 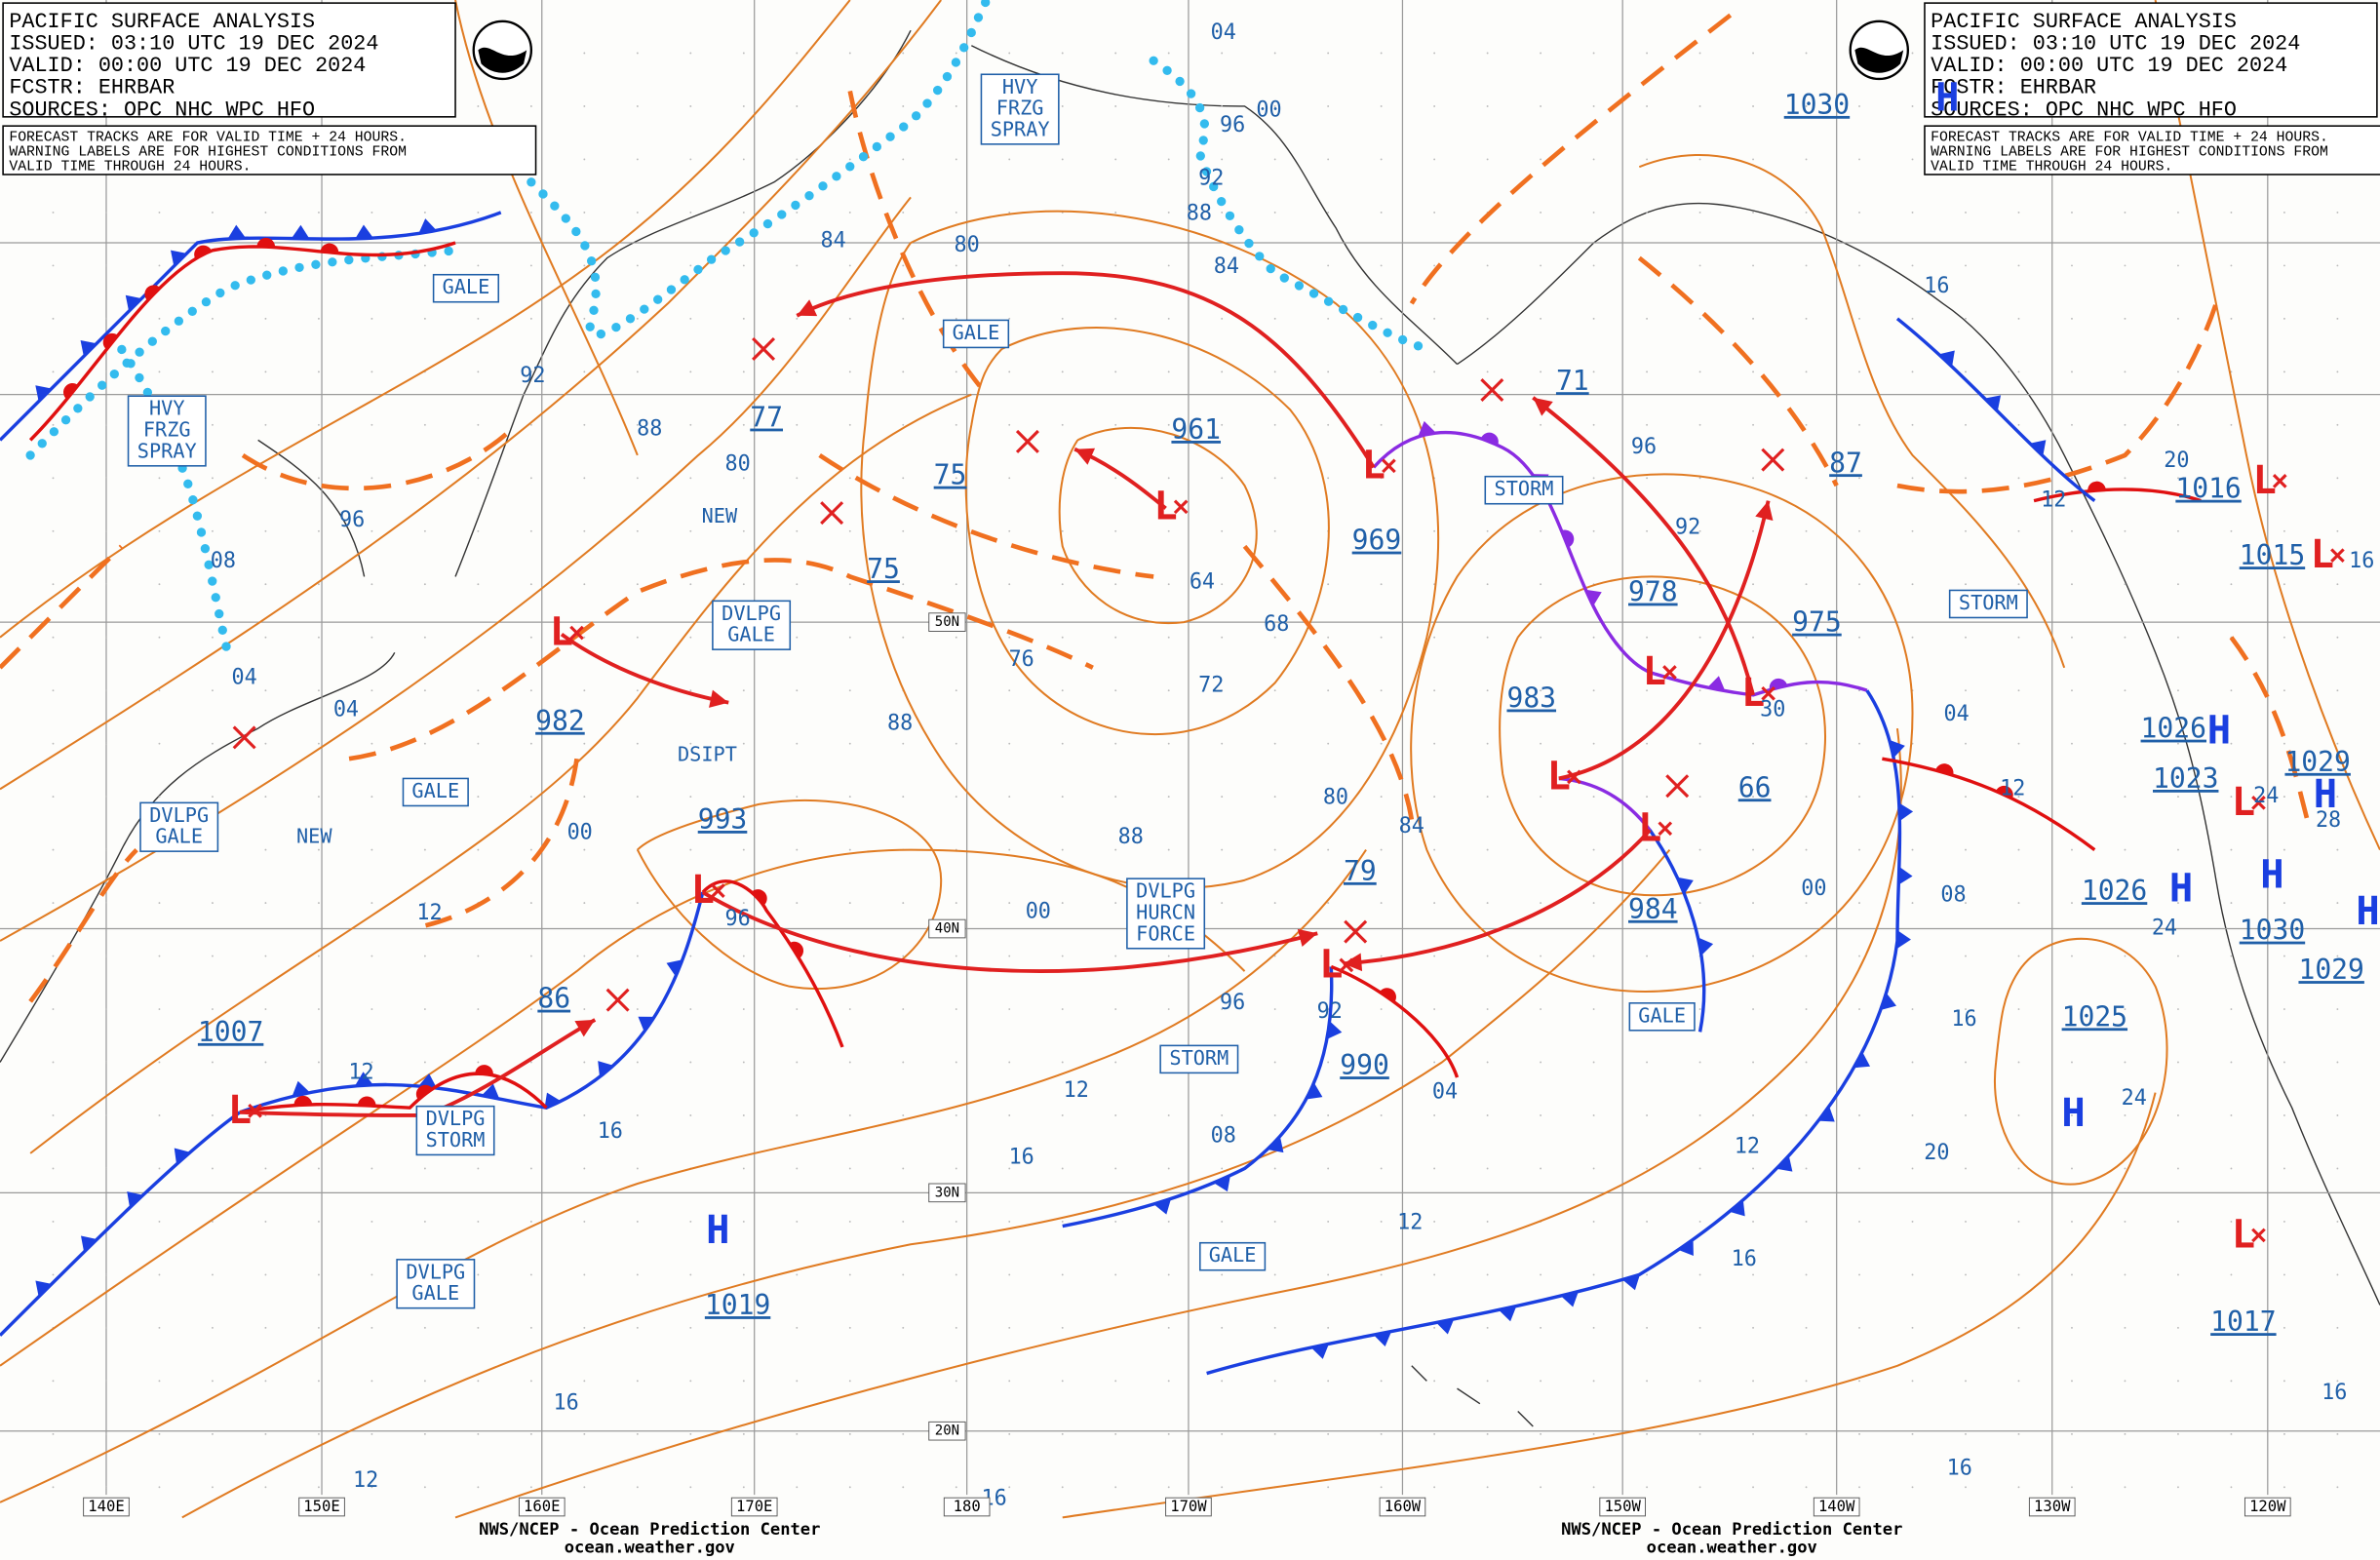 What do you see at coordinates (1953, 894) in the screenshot?
I see `isobar-label: 08` at bounding box center [1953, 894].